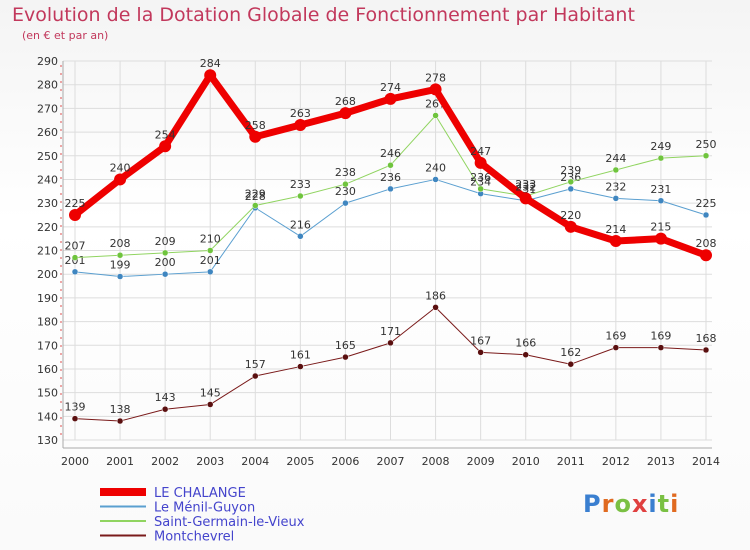 Image resolution: width=750 pixels, height=550 pixels. What do you see at coordinates (75, 203) in the screenshot?
I see `data-label-le-chalange: 225` at bounding box center [75, 203].